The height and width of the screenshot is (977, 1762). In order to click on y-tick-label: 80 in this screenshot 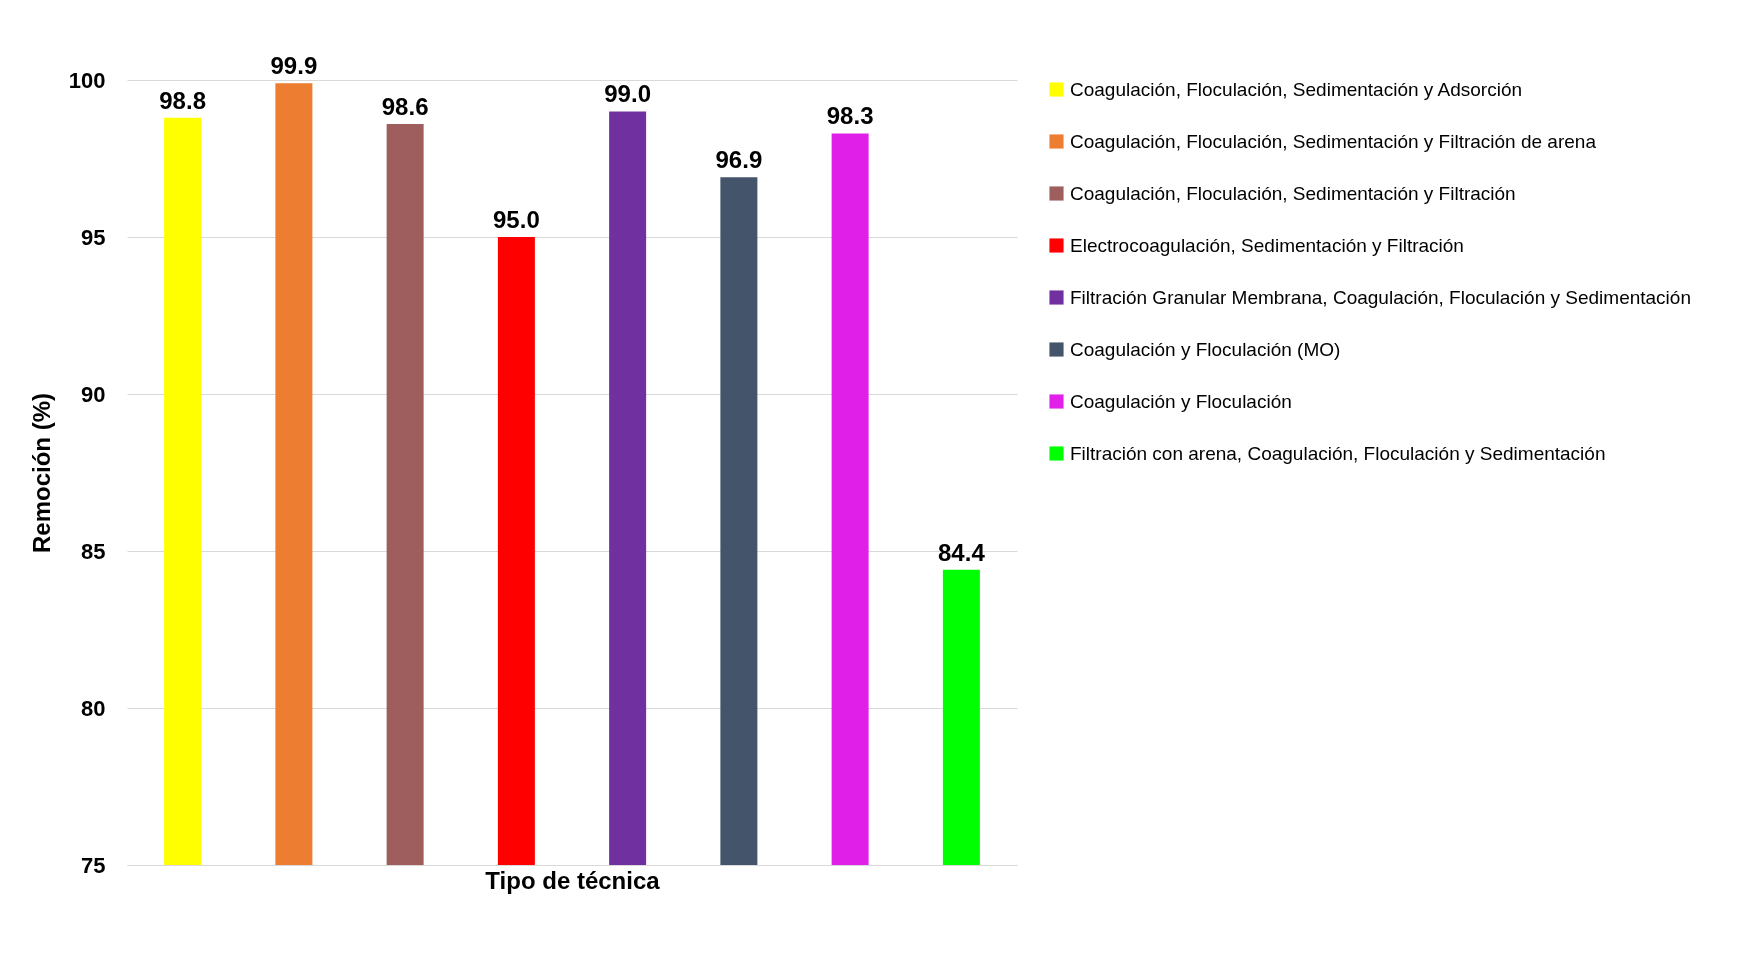, I will do `click(93, 708)`.